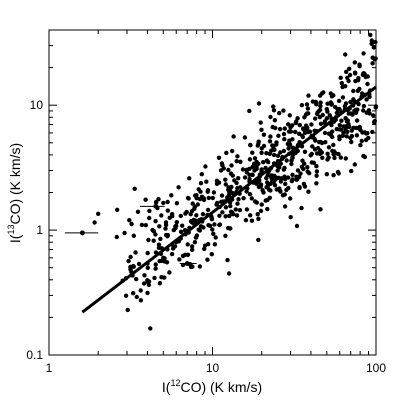  What do you see at coordinates (187, 263) in the screenshot?
I see `error-bar-point` at bounding box center [187, 263].